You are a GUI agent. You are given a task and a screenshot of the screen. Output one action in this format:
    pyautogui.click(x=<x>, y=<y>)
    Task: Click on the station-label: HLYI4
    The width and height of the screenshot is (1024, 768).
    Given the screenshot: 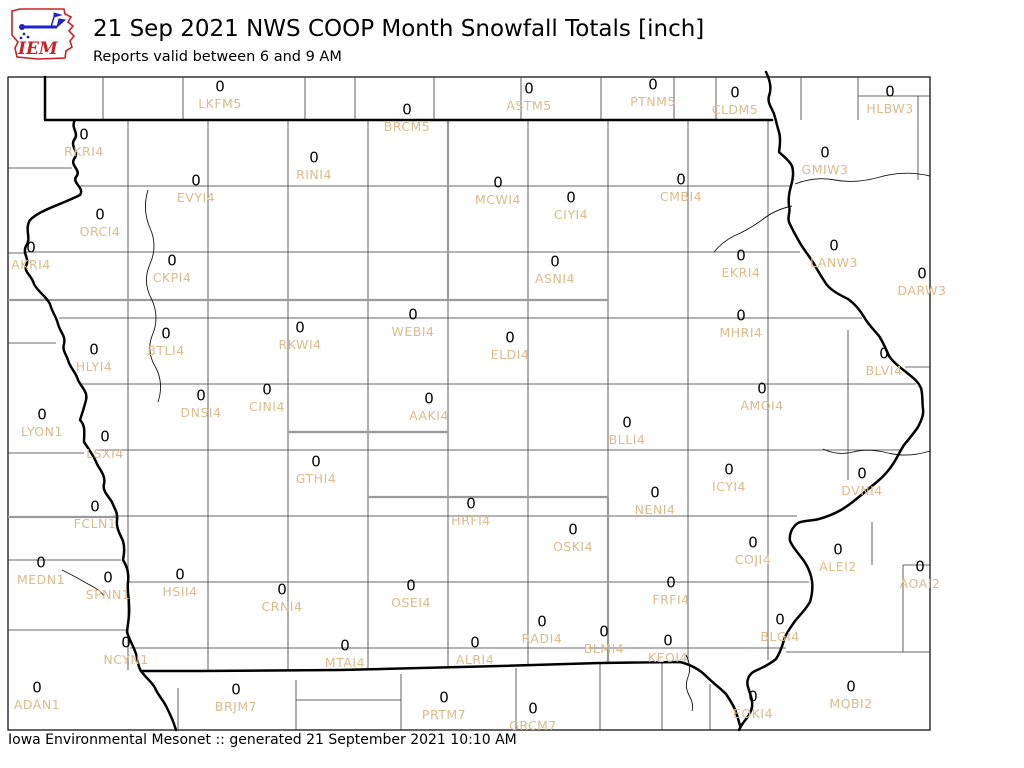 What is the action you would take?
    pyautogui.click(x=94, y=366)
    